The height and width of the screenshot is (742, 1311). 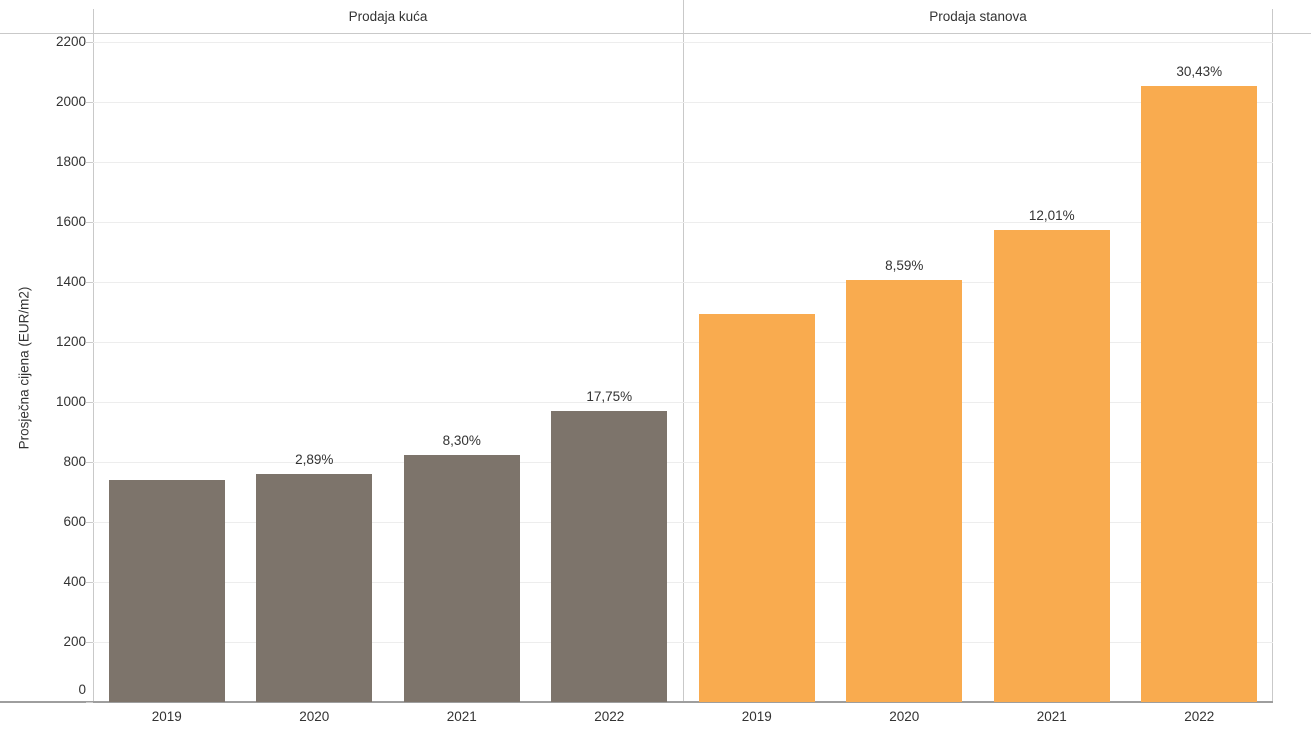 What do you see at coordinates (82, 689) in the screenshot?
I see `y-tick-label: 0` at bounding box center [82, 689].